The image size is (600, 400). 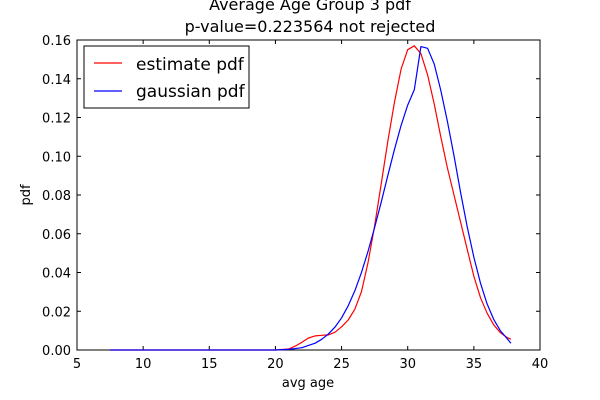 What do you see at coordinates (310, 26) in the screenshot?
I see `chart-subtitle: p-value=0.223564 not rejected` at bounding box center [310, 26].